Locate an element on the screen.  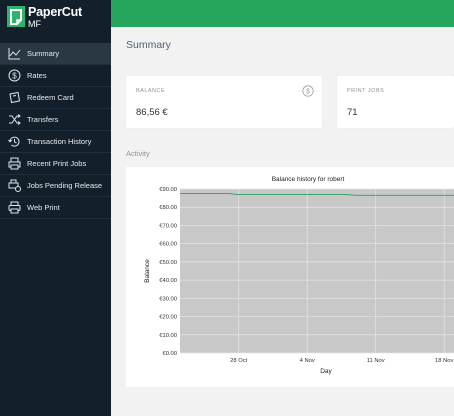
line-chart-icon is located at coordinates (14, 53).